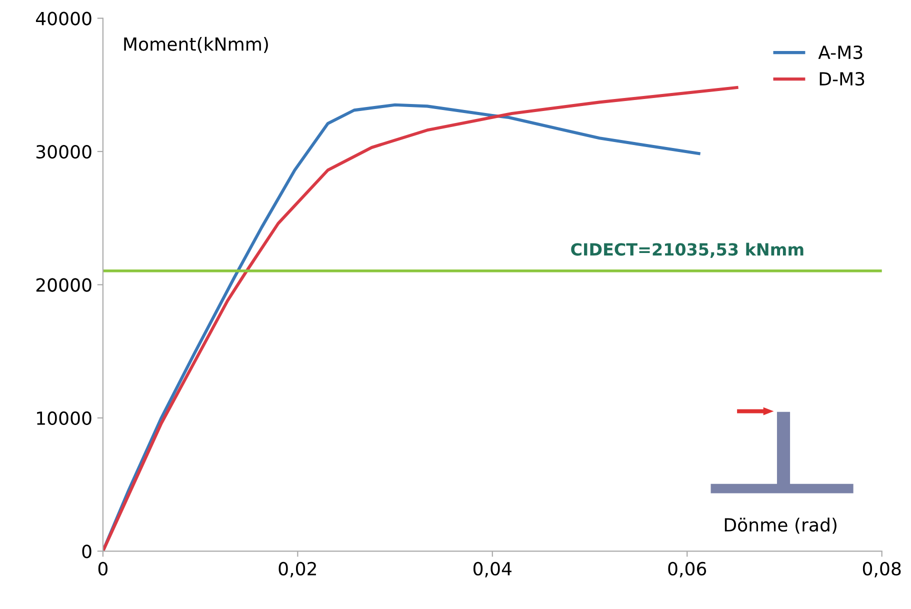  What do you see at coordinates (64, 418) in the screenshot?
I see `y-tick-label: 10000` at bounding box center [64, 418].